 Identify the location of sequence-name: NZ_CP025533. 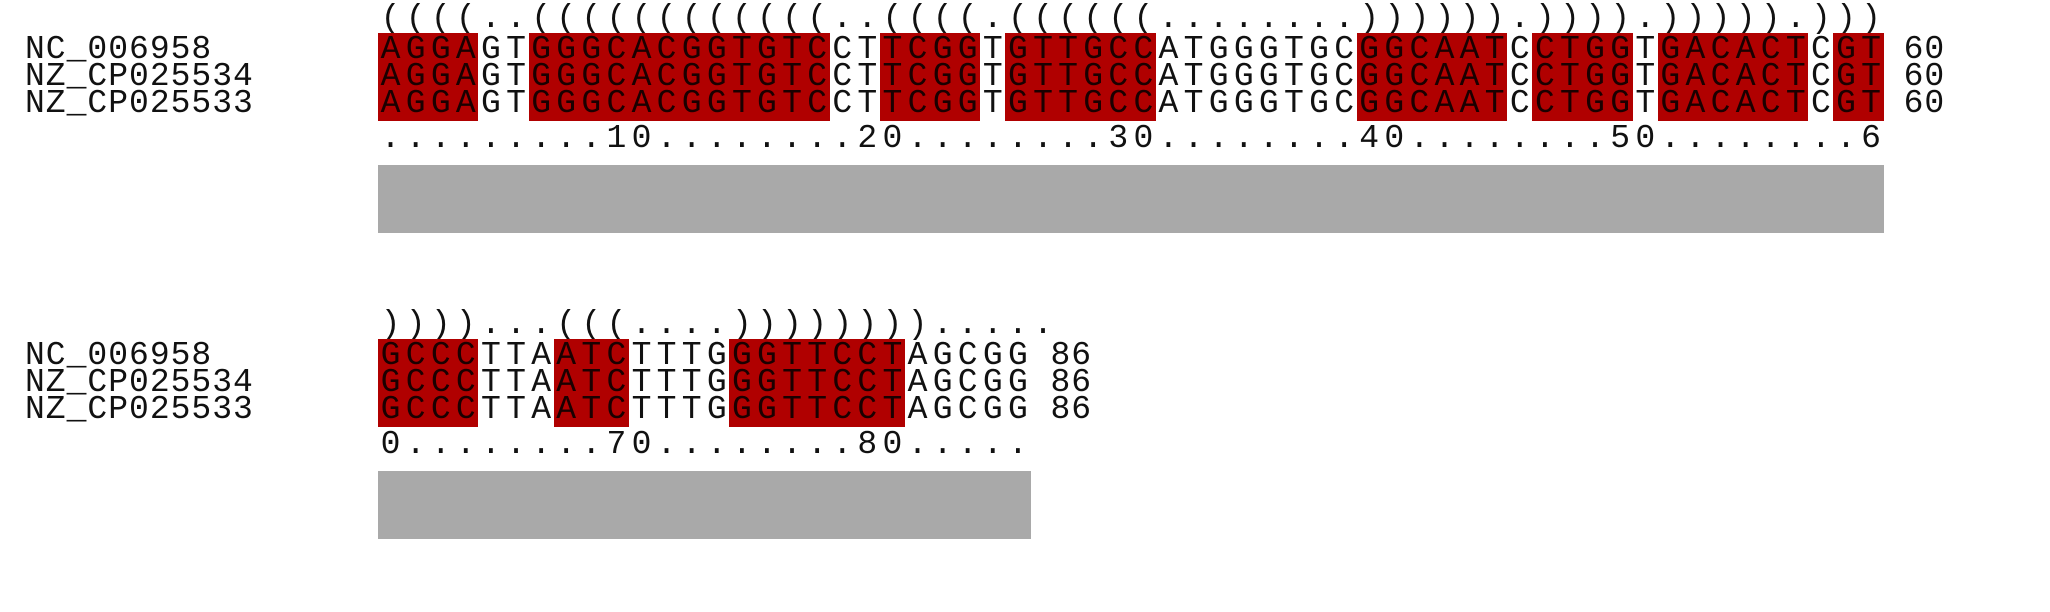
(139, 409).